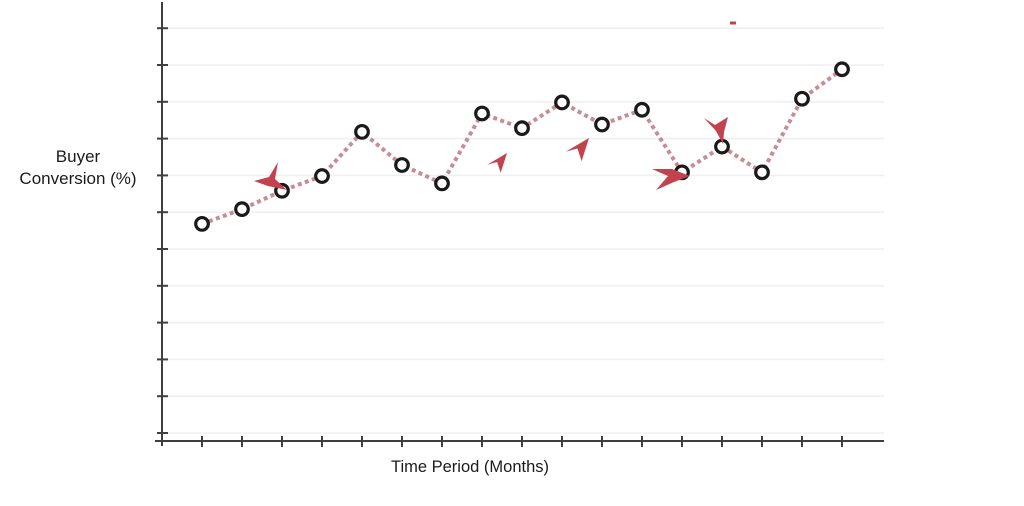 The width and height of the screenshot is (1024, 506). Describe the element at coordinates (78, 178) in the screenshot. I see `y-axis-label-line2: Conversion (%)` at that location.